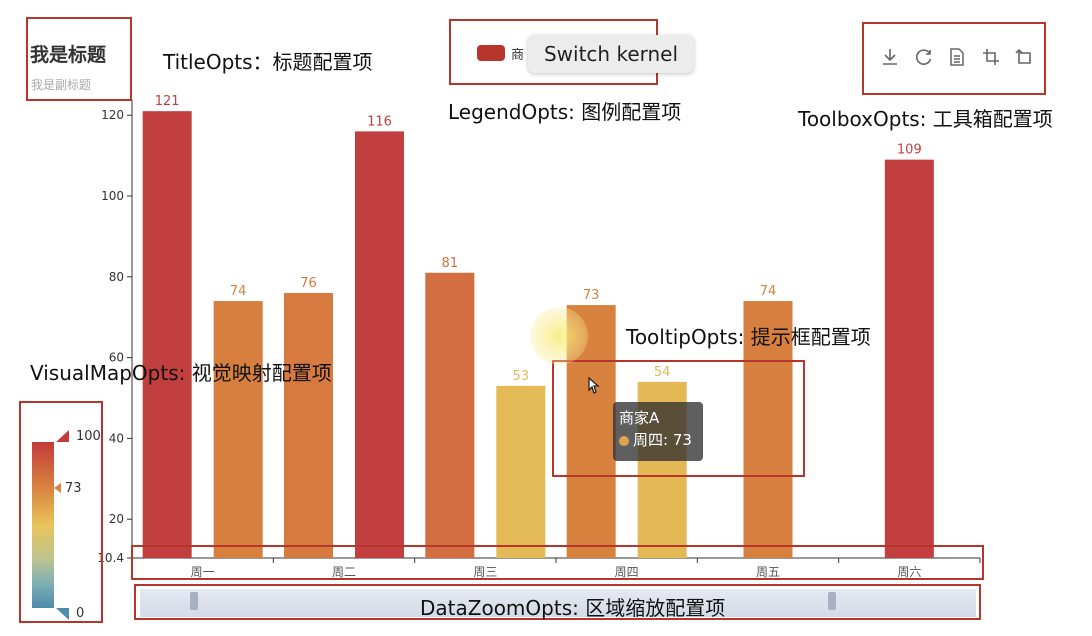 Image resolution: width=1092 pixels, height=636 pixels. Describe the element at coordinates (181, 373) in the screenshot. I see `visualmap-opts-annotation: VisualMapOpts: 视觉映射配置项` at that location.